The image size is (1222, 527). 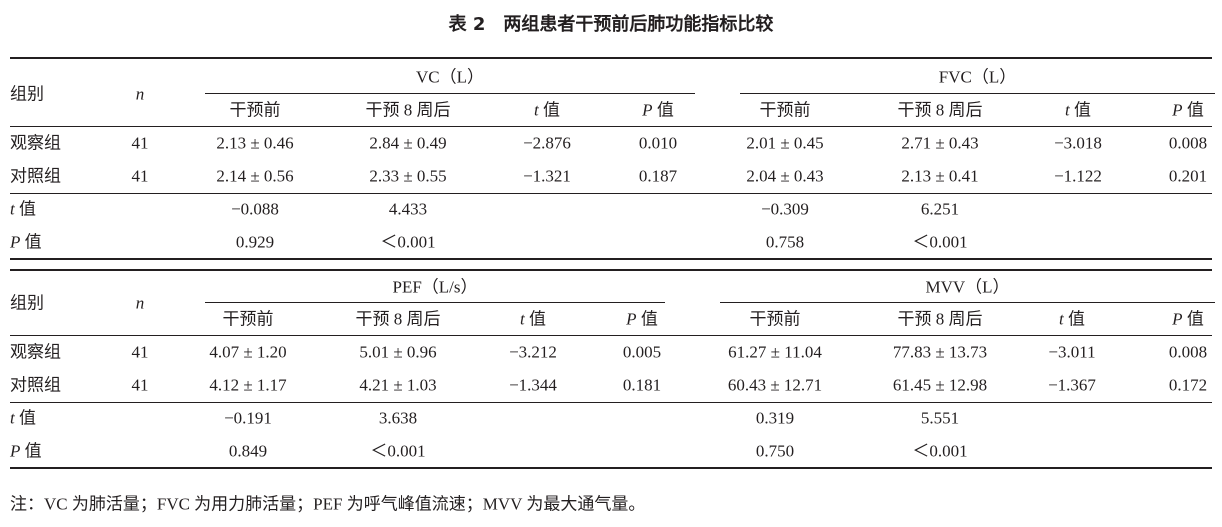 I want to click on table-cell: 0.005, so click(x=642, y=352).